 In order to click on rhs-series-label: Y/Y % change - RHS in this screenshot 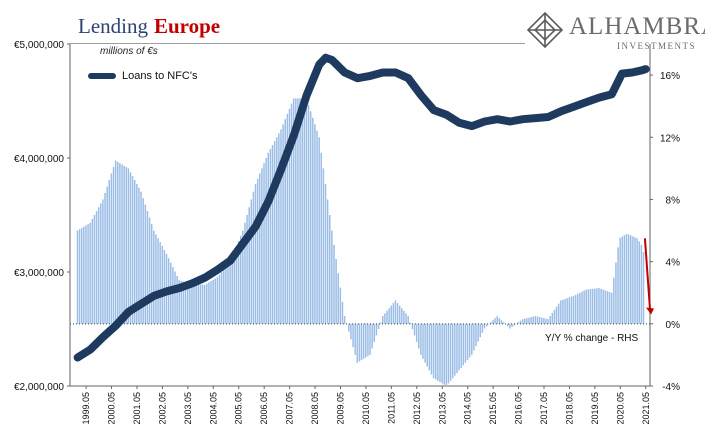, I will do `click(592, 338)`.